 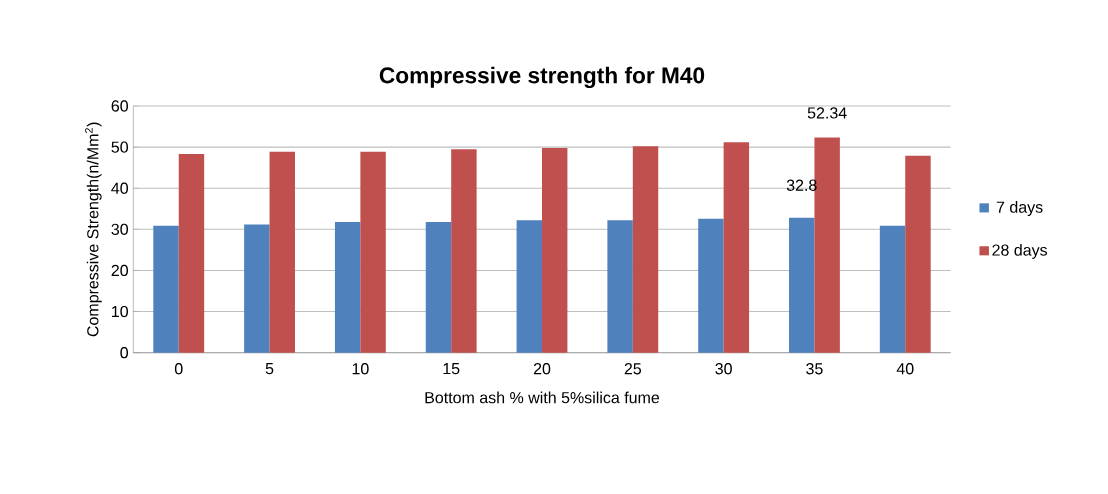 What do you see at coordinates (451, 369) in the screenshot?
I see `x-tick-label: 15` at bounding box center [451, 369].